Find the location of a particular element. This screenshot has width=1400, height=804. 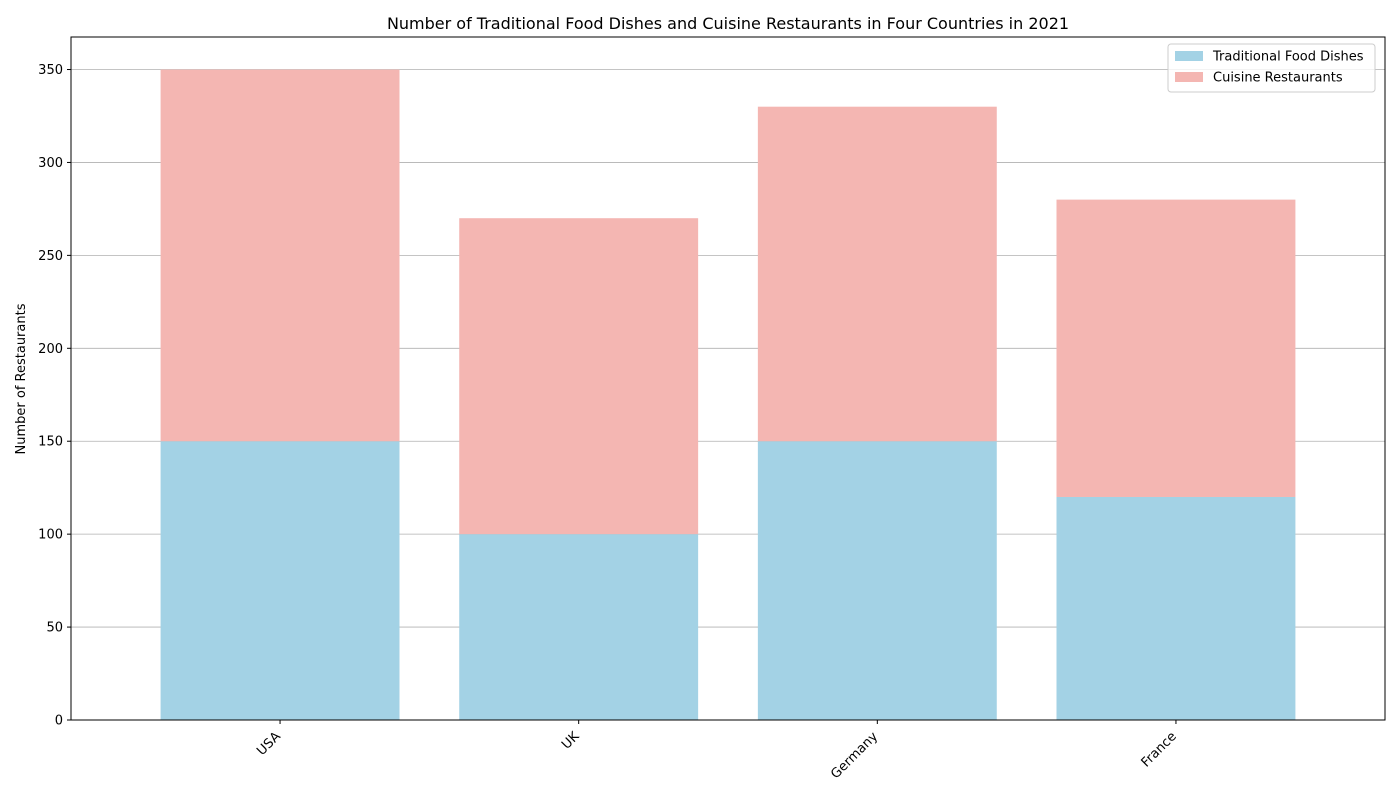

x-tick-label-uk: UK is located at coordinates (571, 741).